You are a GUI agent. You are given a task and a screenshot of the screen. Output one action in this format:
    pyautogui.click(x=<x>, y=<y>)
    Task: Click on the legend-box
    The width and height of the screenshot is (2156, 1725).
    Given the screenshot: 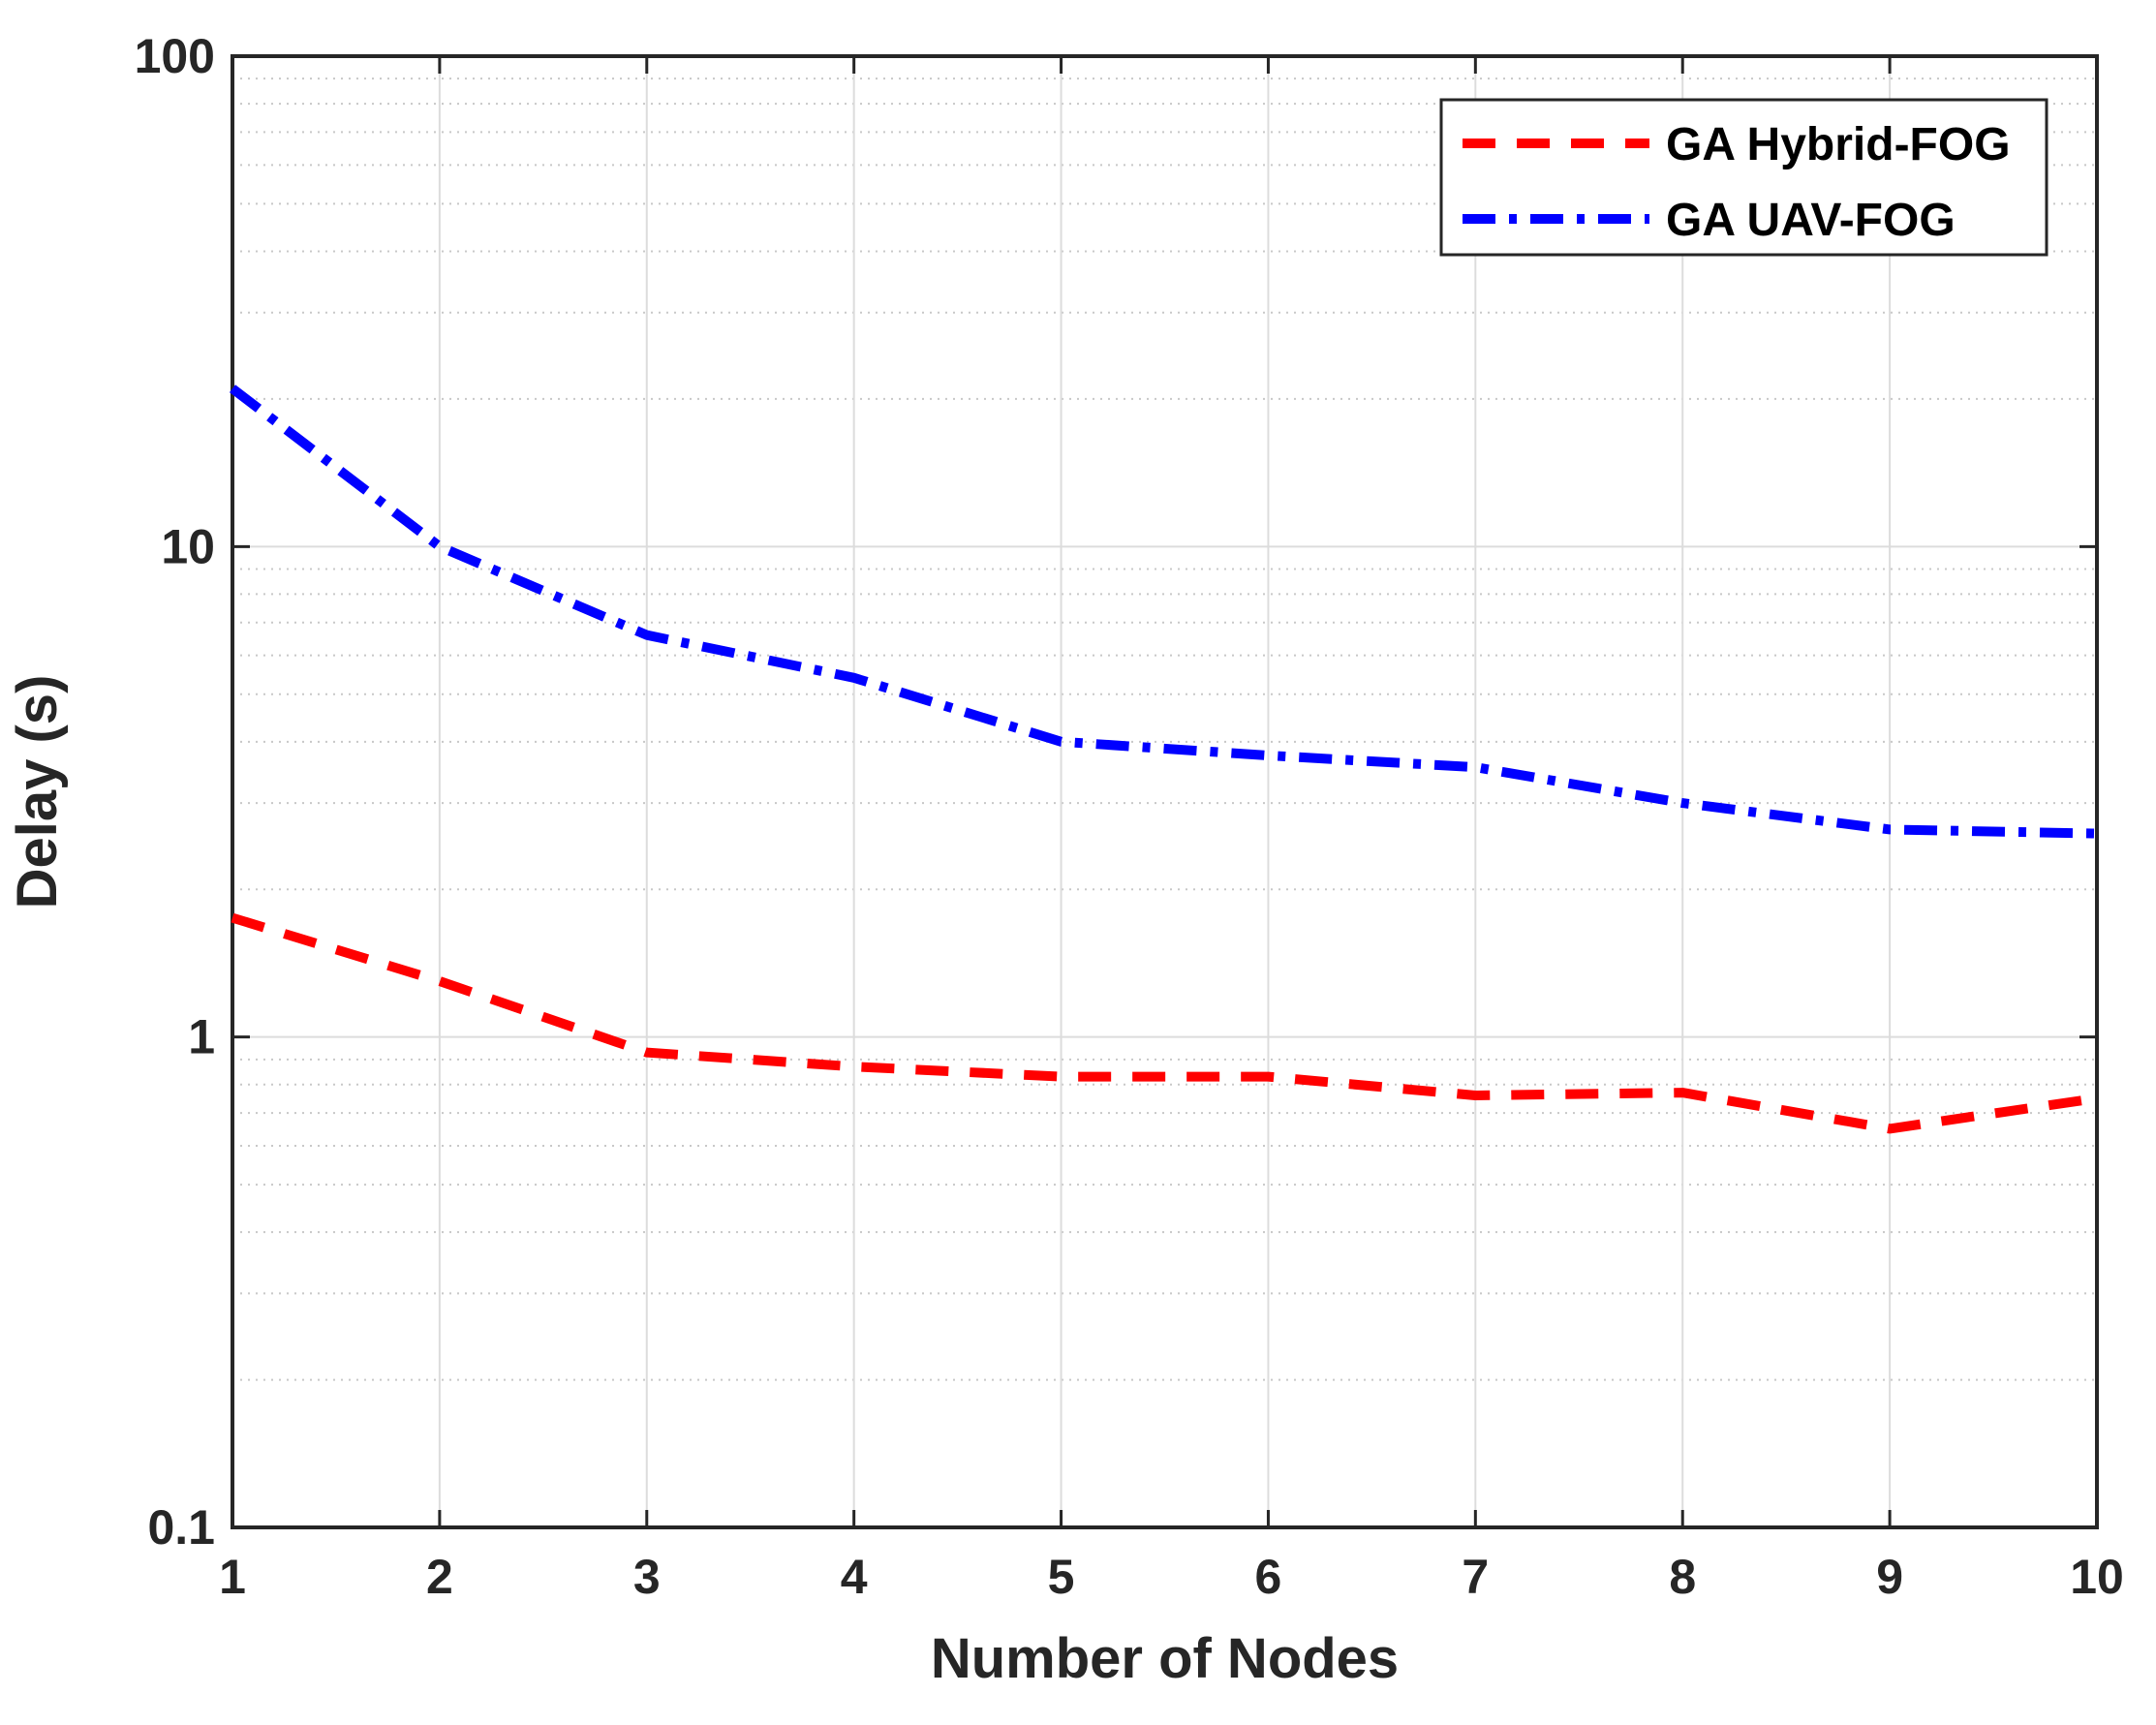 What is the action you would take?
    pyautogui.click(x=1743, y=178)
    